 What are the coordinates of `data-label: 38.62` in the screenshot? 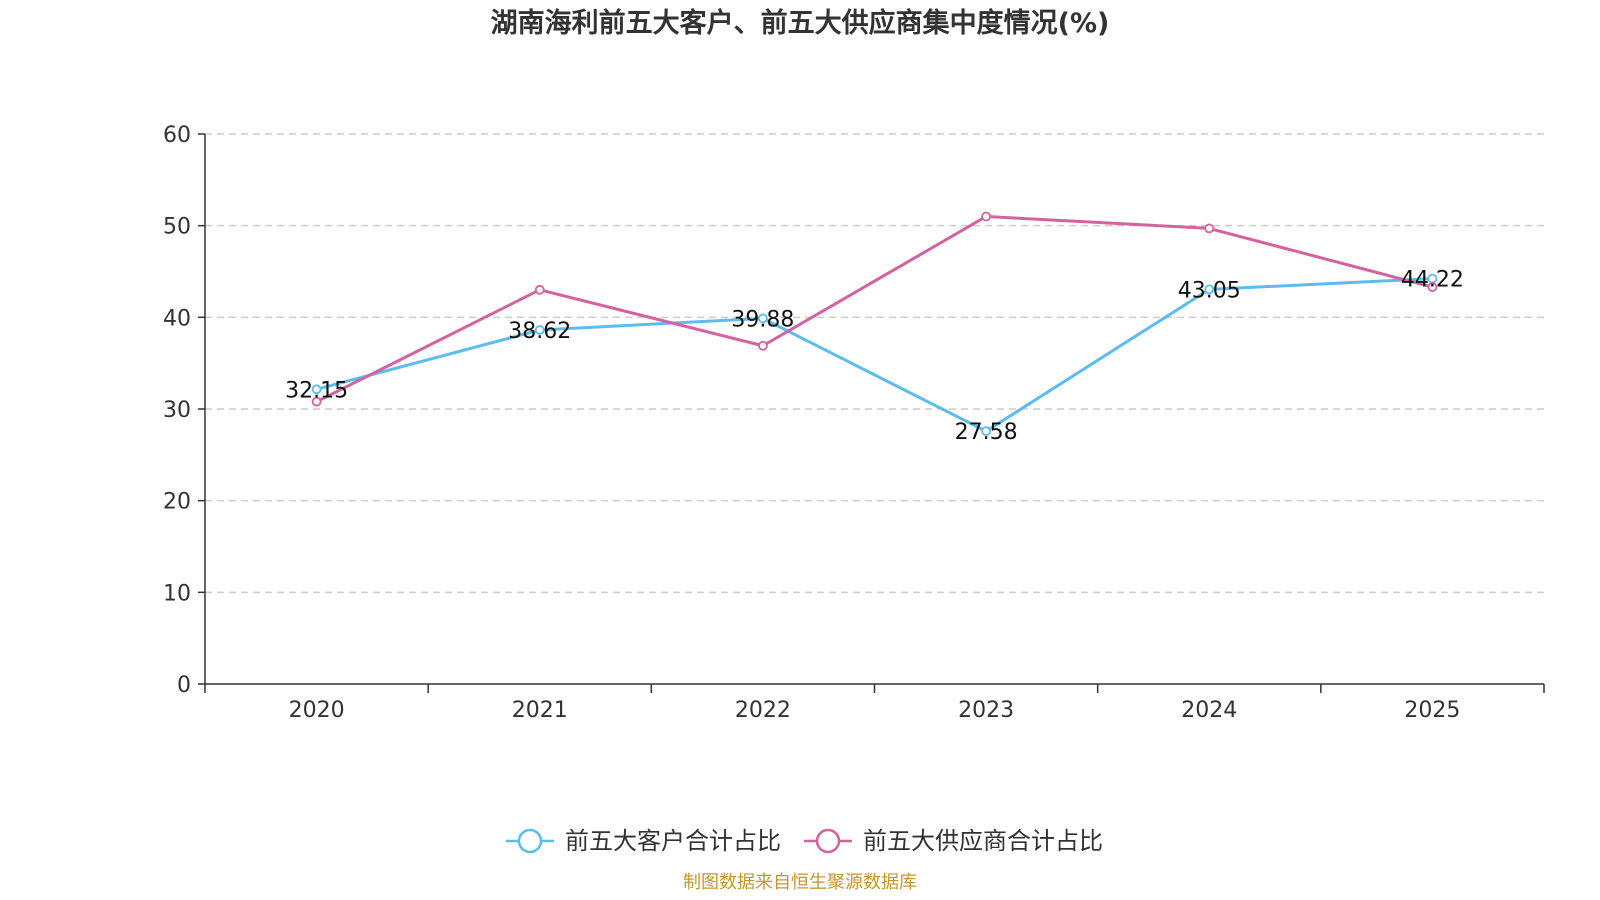 It's located at (539, 331).